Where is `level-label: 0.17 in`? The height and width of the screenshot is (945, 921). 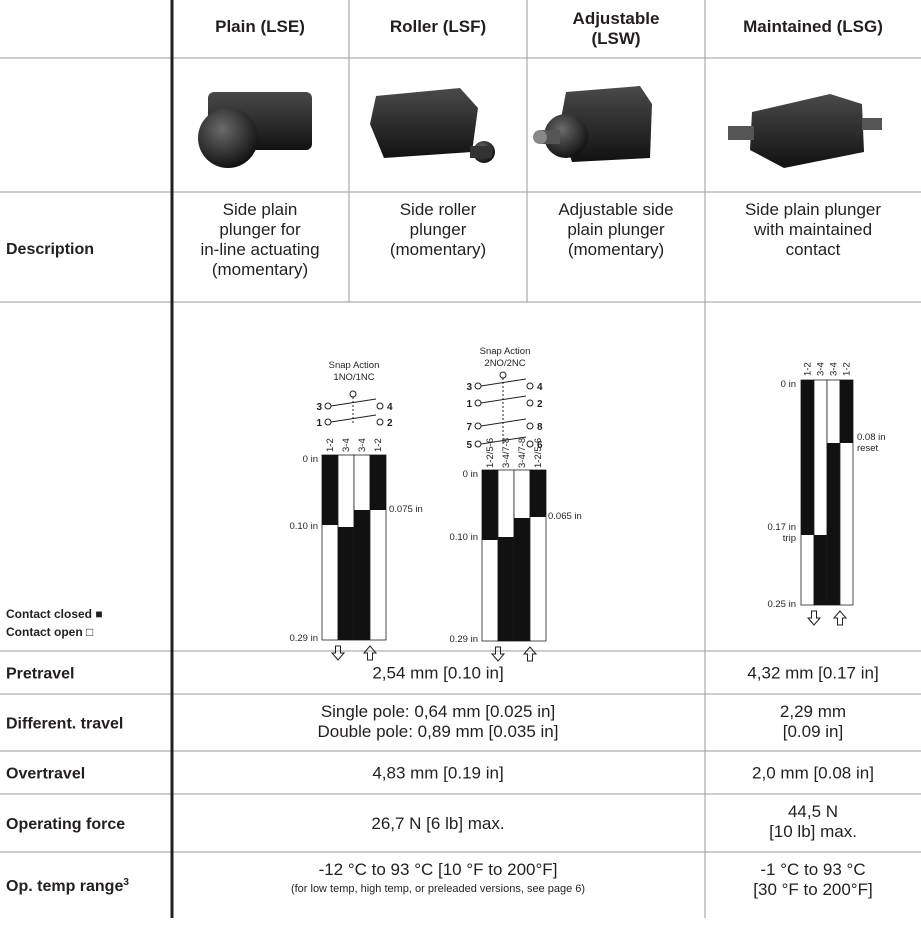
level-label: 0.17 in is located at coordinates (781, 527).